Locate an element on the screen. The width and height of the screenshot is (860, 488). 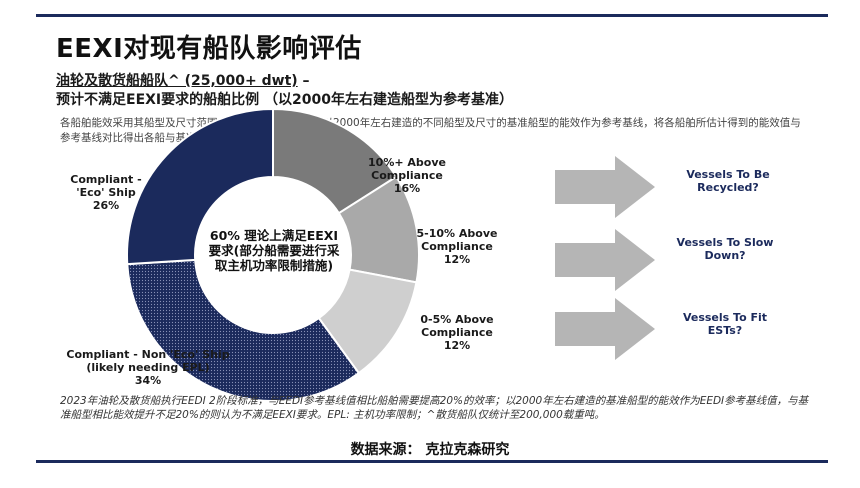
label-0to5: 0-5% Above Compliance 12% is located at coordinates (457, 332).